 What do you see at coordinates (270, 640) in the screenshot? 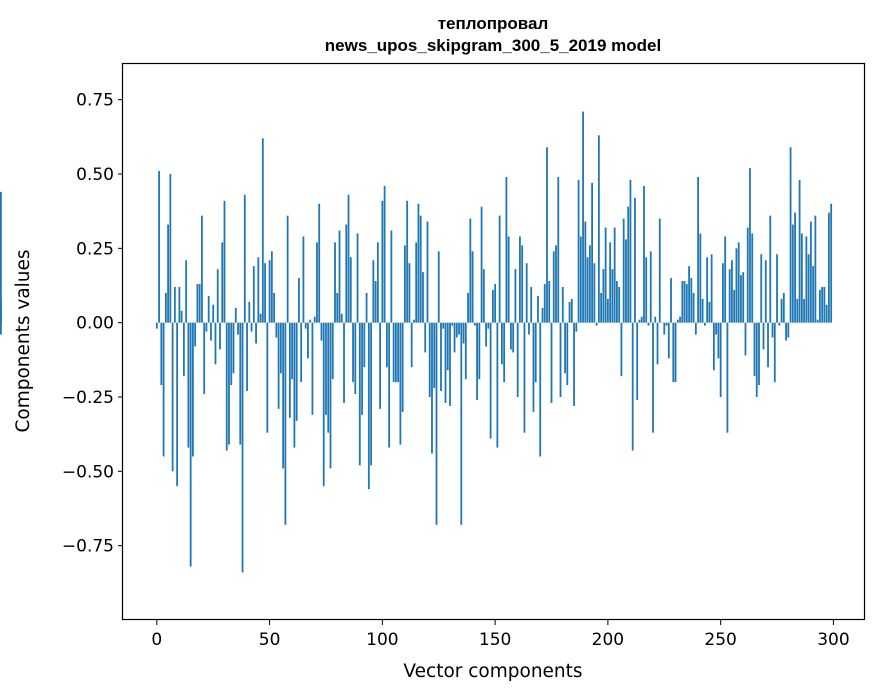
I see `x-tick-label: 50` at bounding box center [270, 640].